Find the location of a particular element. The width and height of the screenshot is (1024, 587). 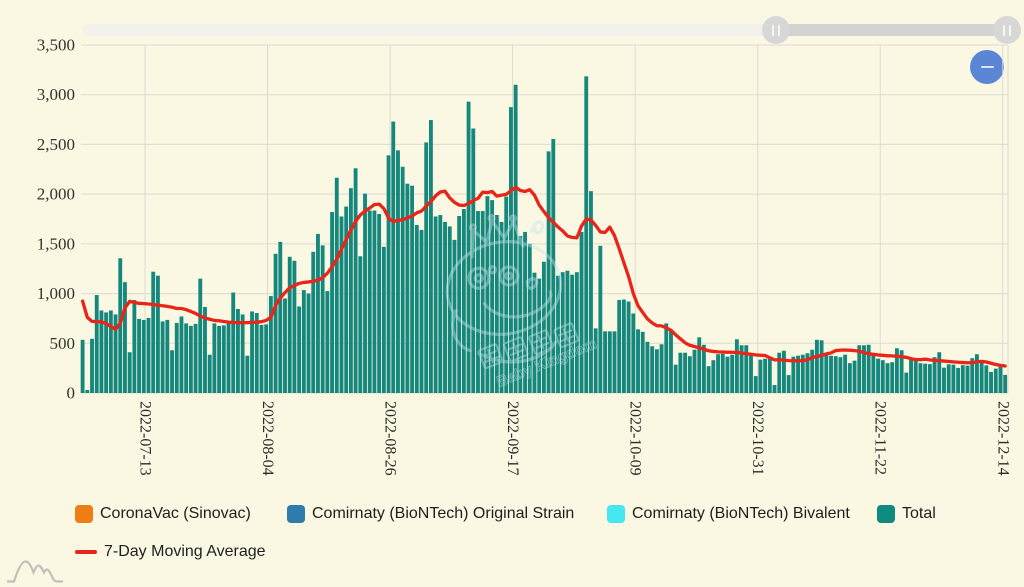

x-axis-label: 2022-07-13 is located at coordinates (145, 438).